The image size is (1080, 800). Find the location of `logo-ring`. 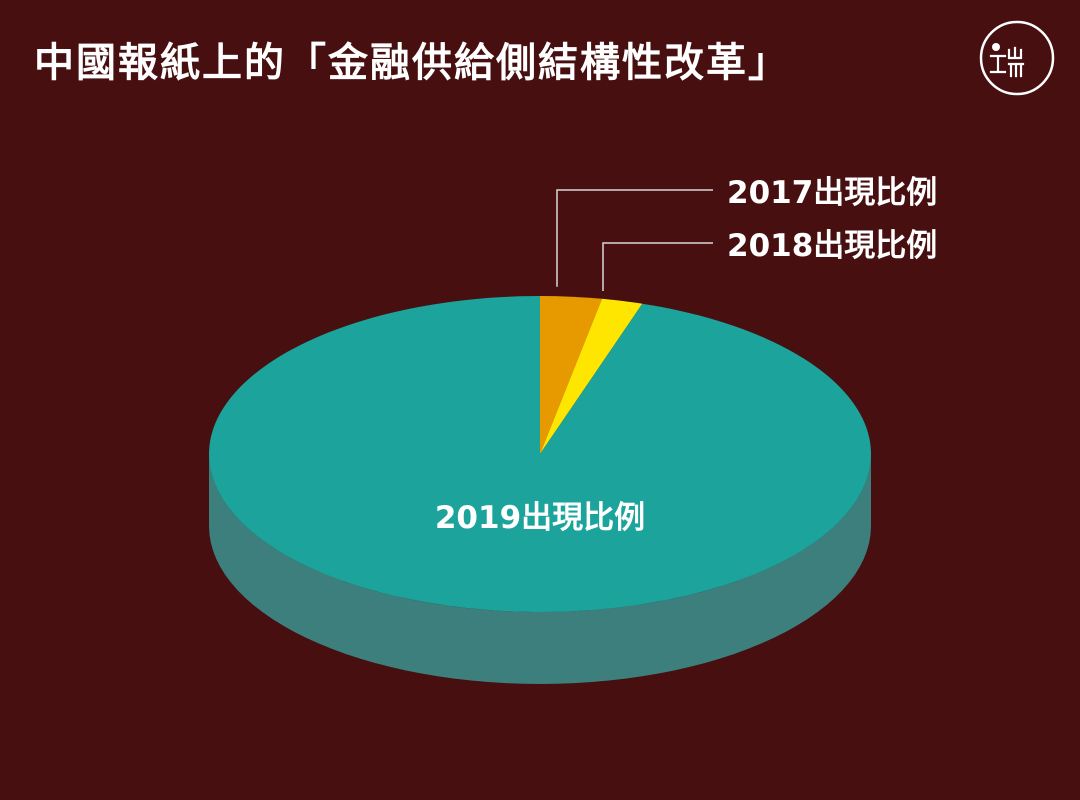

logo-ring is located at coordinates (1017, 58).